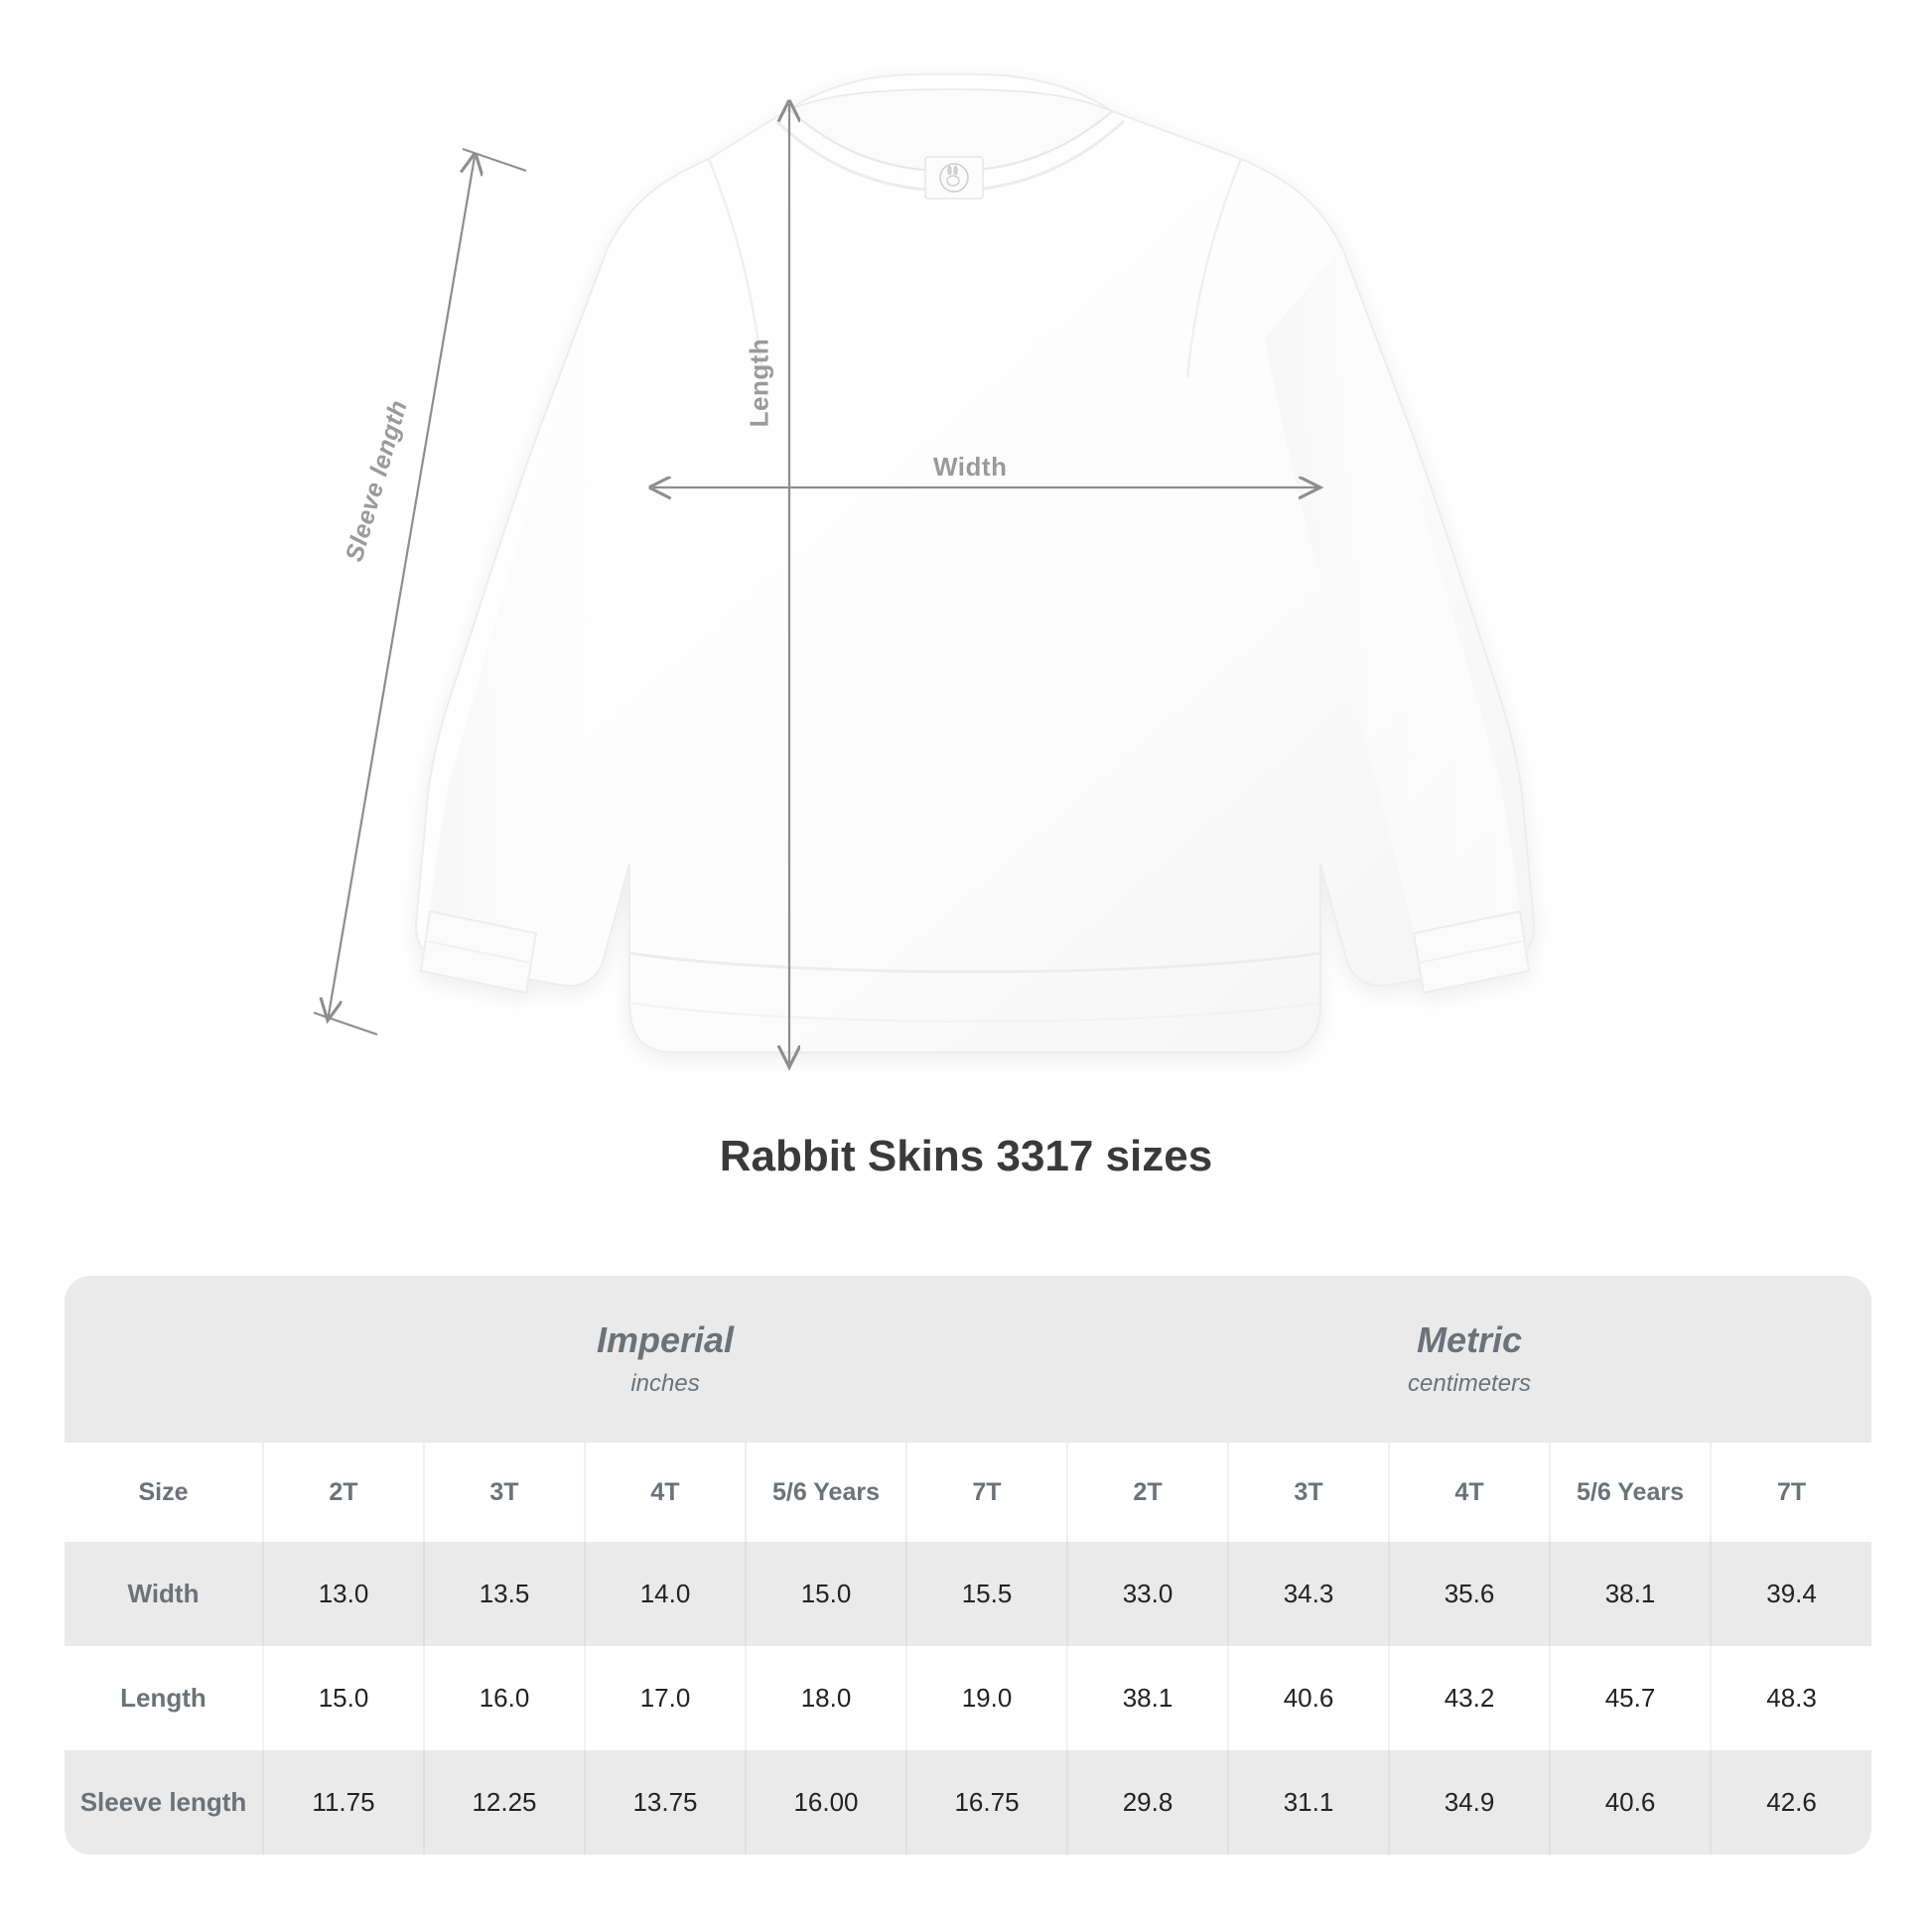  Describe the element at coordinates (1470, 1383) in the screenshot. I see `unit-sub-metric: centimeters` at that location.